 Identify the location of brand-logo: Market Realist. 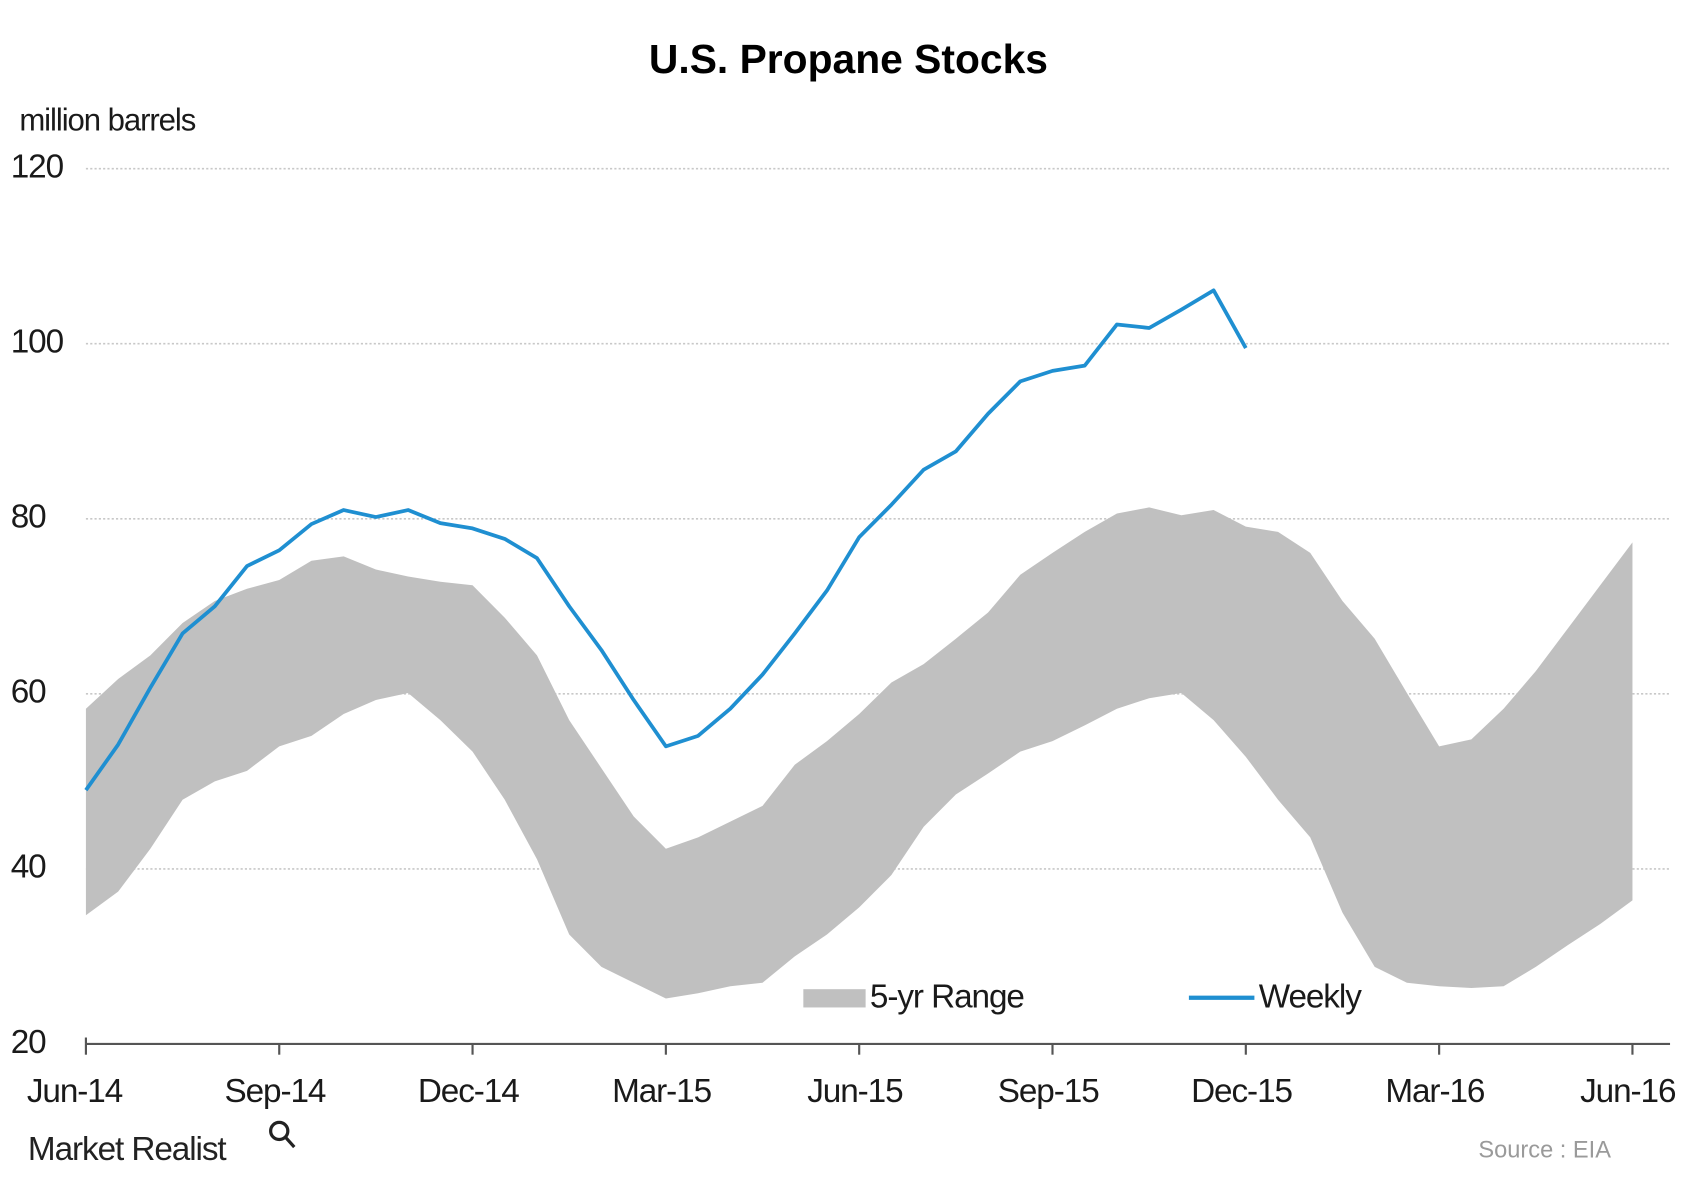
(127, 1149).